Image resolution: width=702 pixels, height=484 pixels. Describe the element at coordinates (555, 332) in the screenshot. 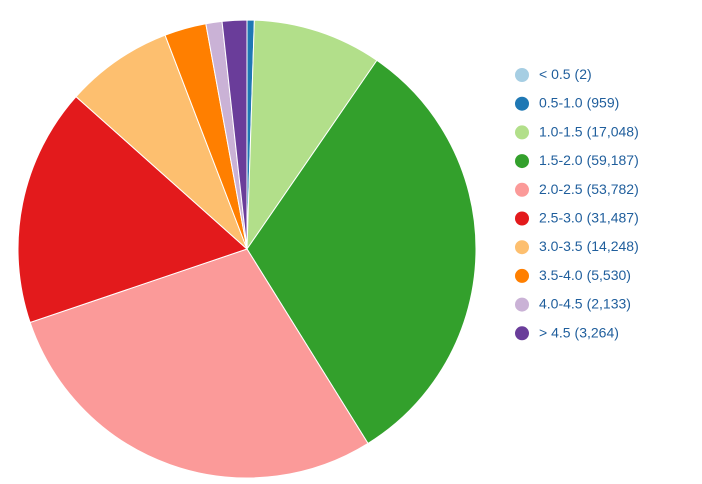

I see `legend-category: > 4.5` at that location.